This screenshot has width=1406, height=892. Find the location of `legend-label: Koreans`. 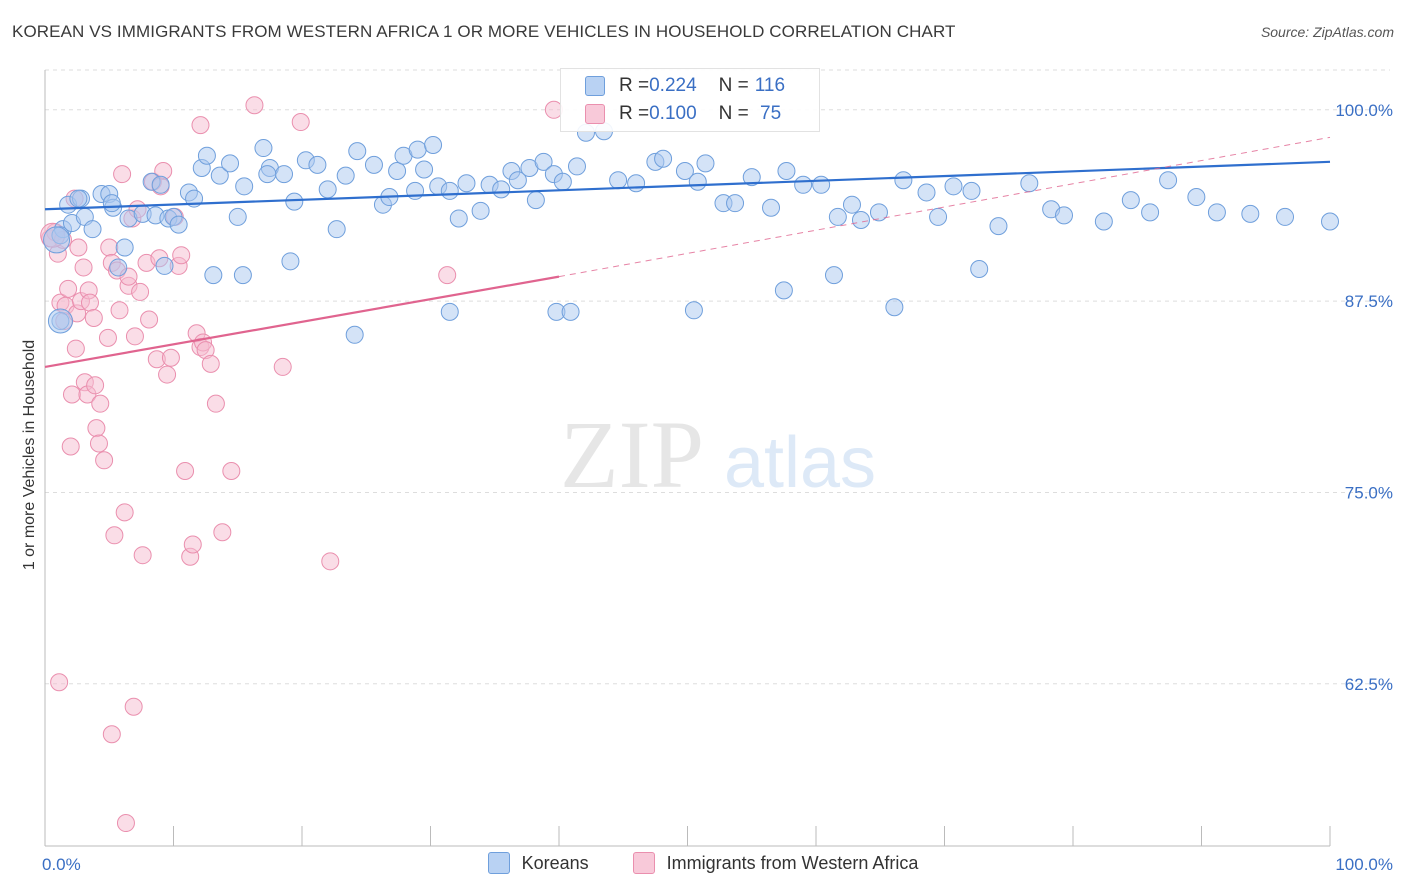

legend-label: Koreans is located at coordinates (555, 862).